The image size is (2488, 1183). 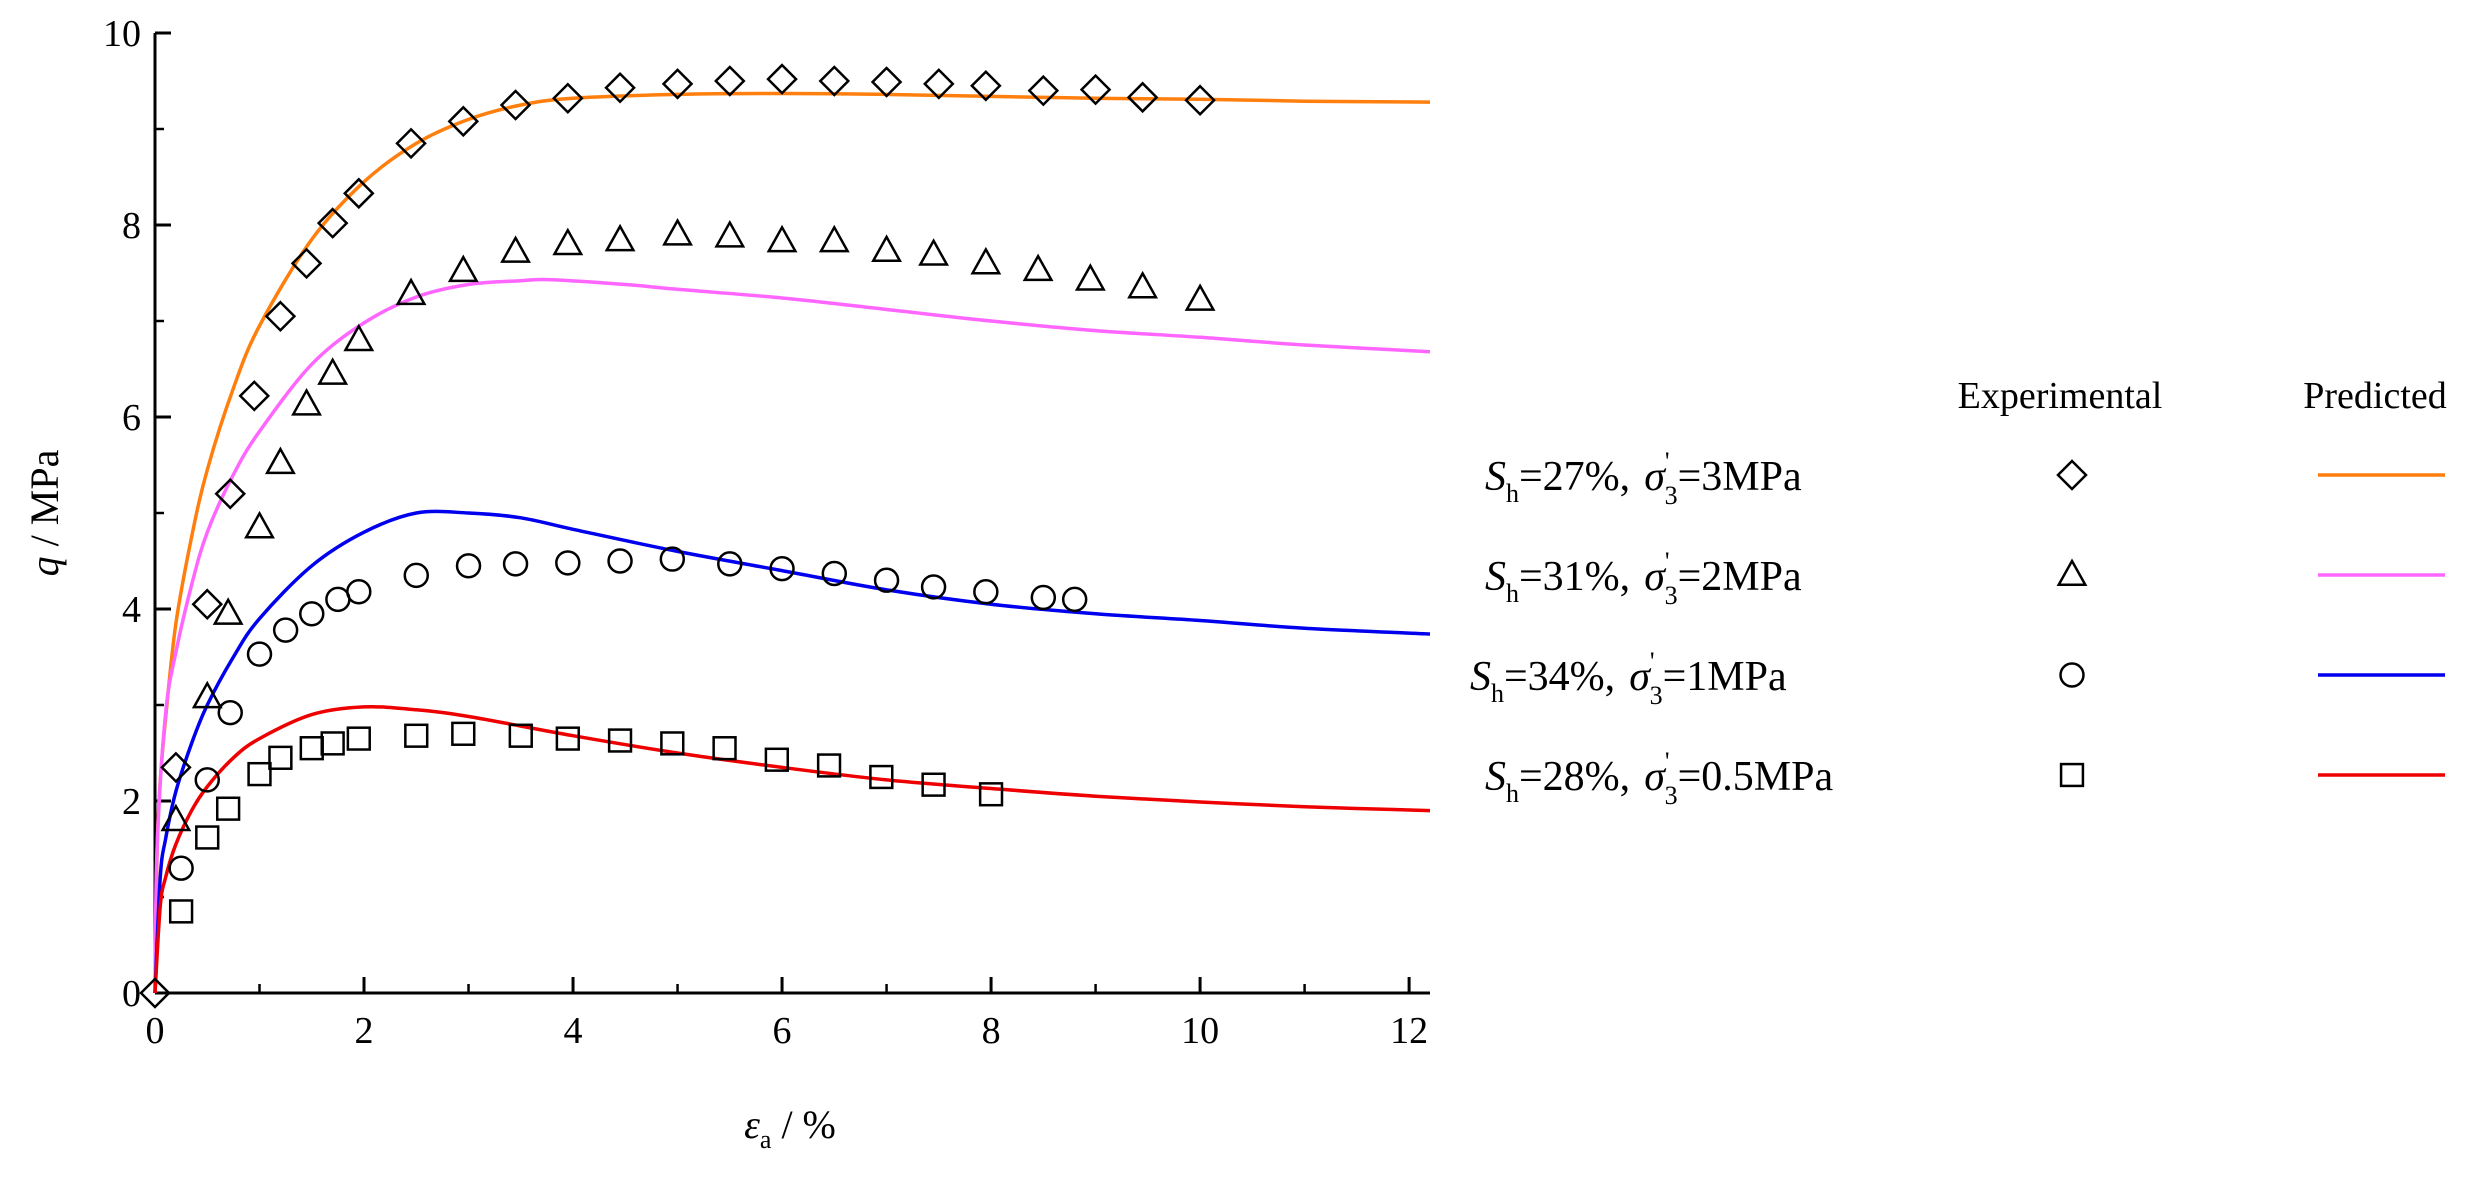 What do you see at coordinates (1574, 777) in the screenshot?
I see `legend-s4-sh: =28%,` at bounding box center [1574, 777].